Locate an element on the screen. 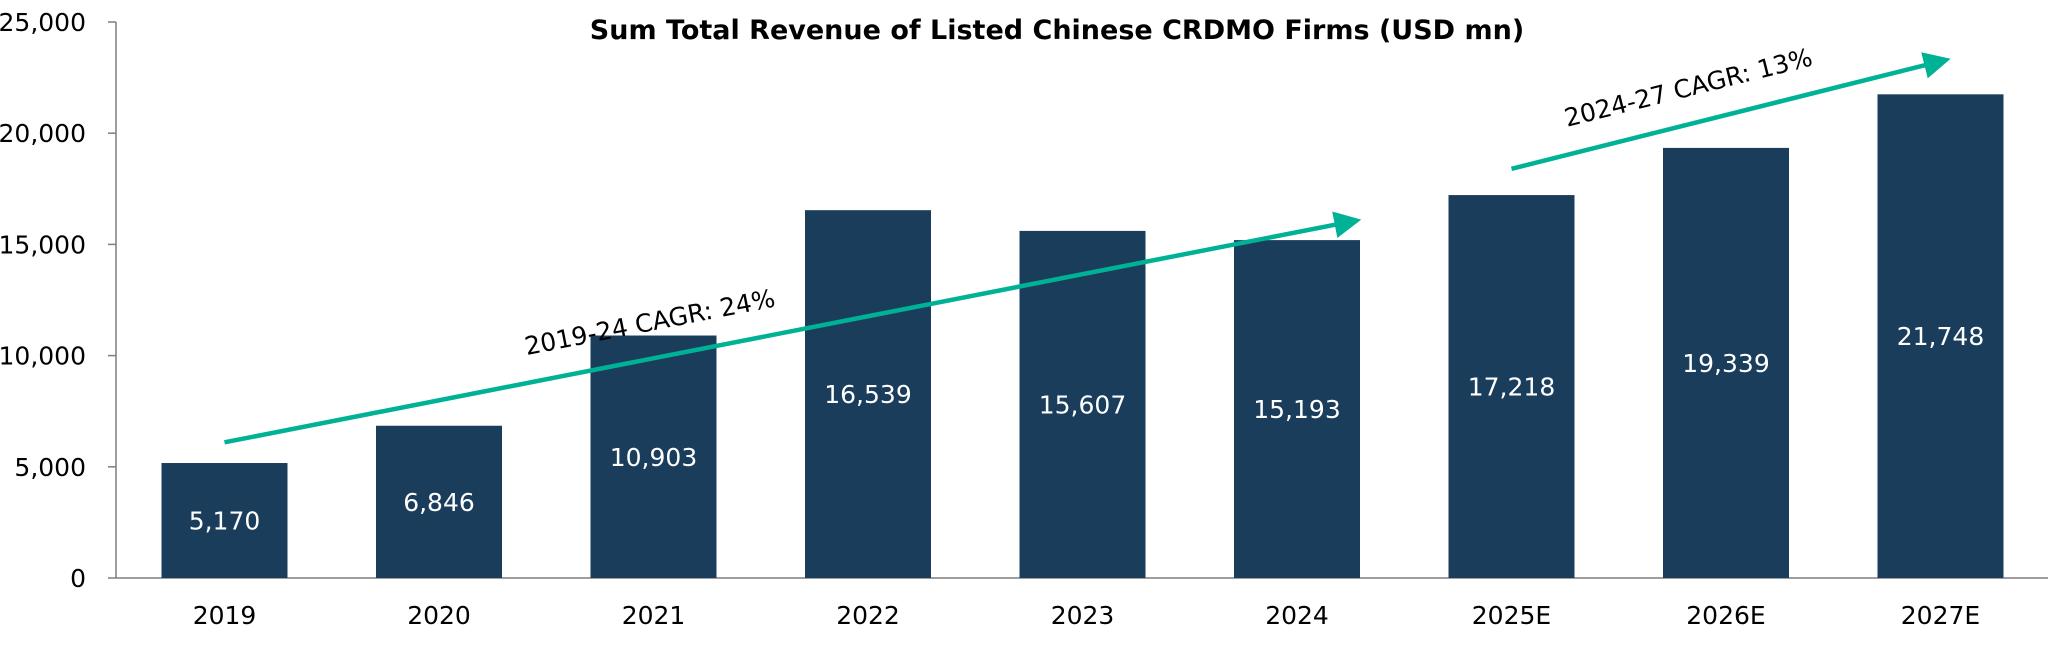  x-tick-label: 2025E is located at coordinates (1511, 615).